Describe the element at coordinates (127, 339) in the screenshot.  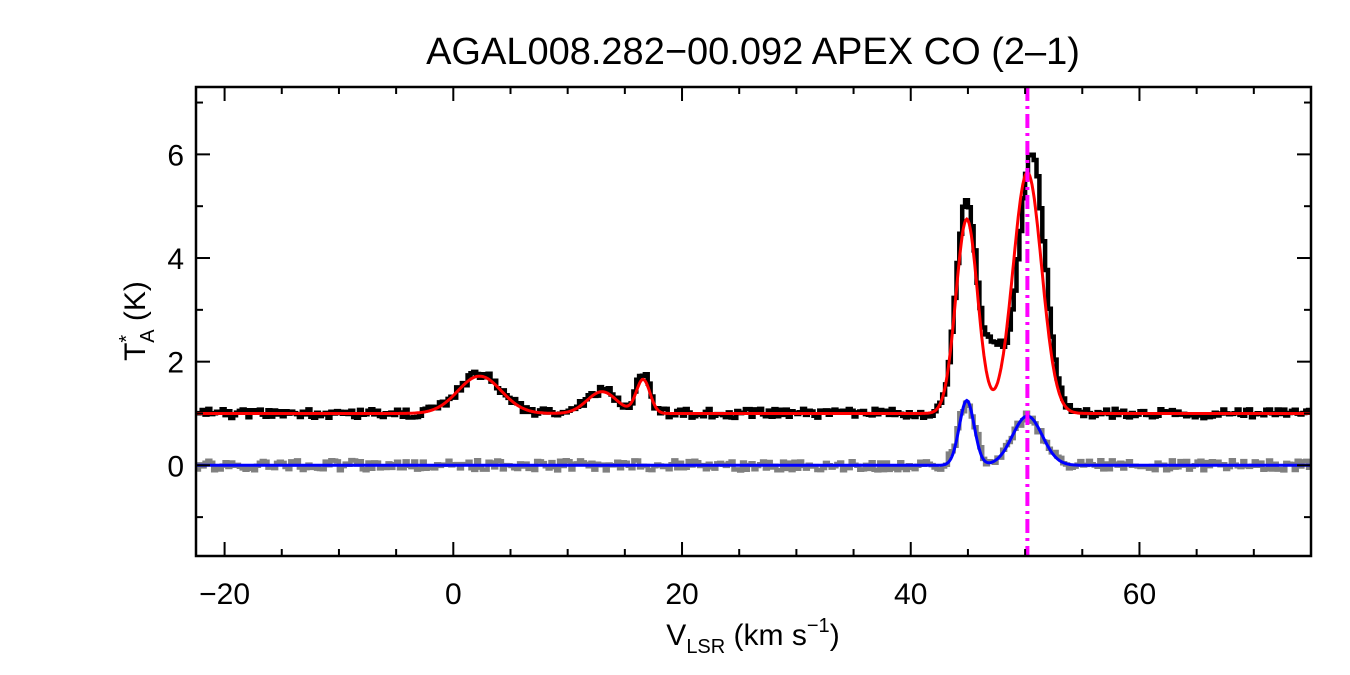
I see `y-axis-label-sup: *` at that location.